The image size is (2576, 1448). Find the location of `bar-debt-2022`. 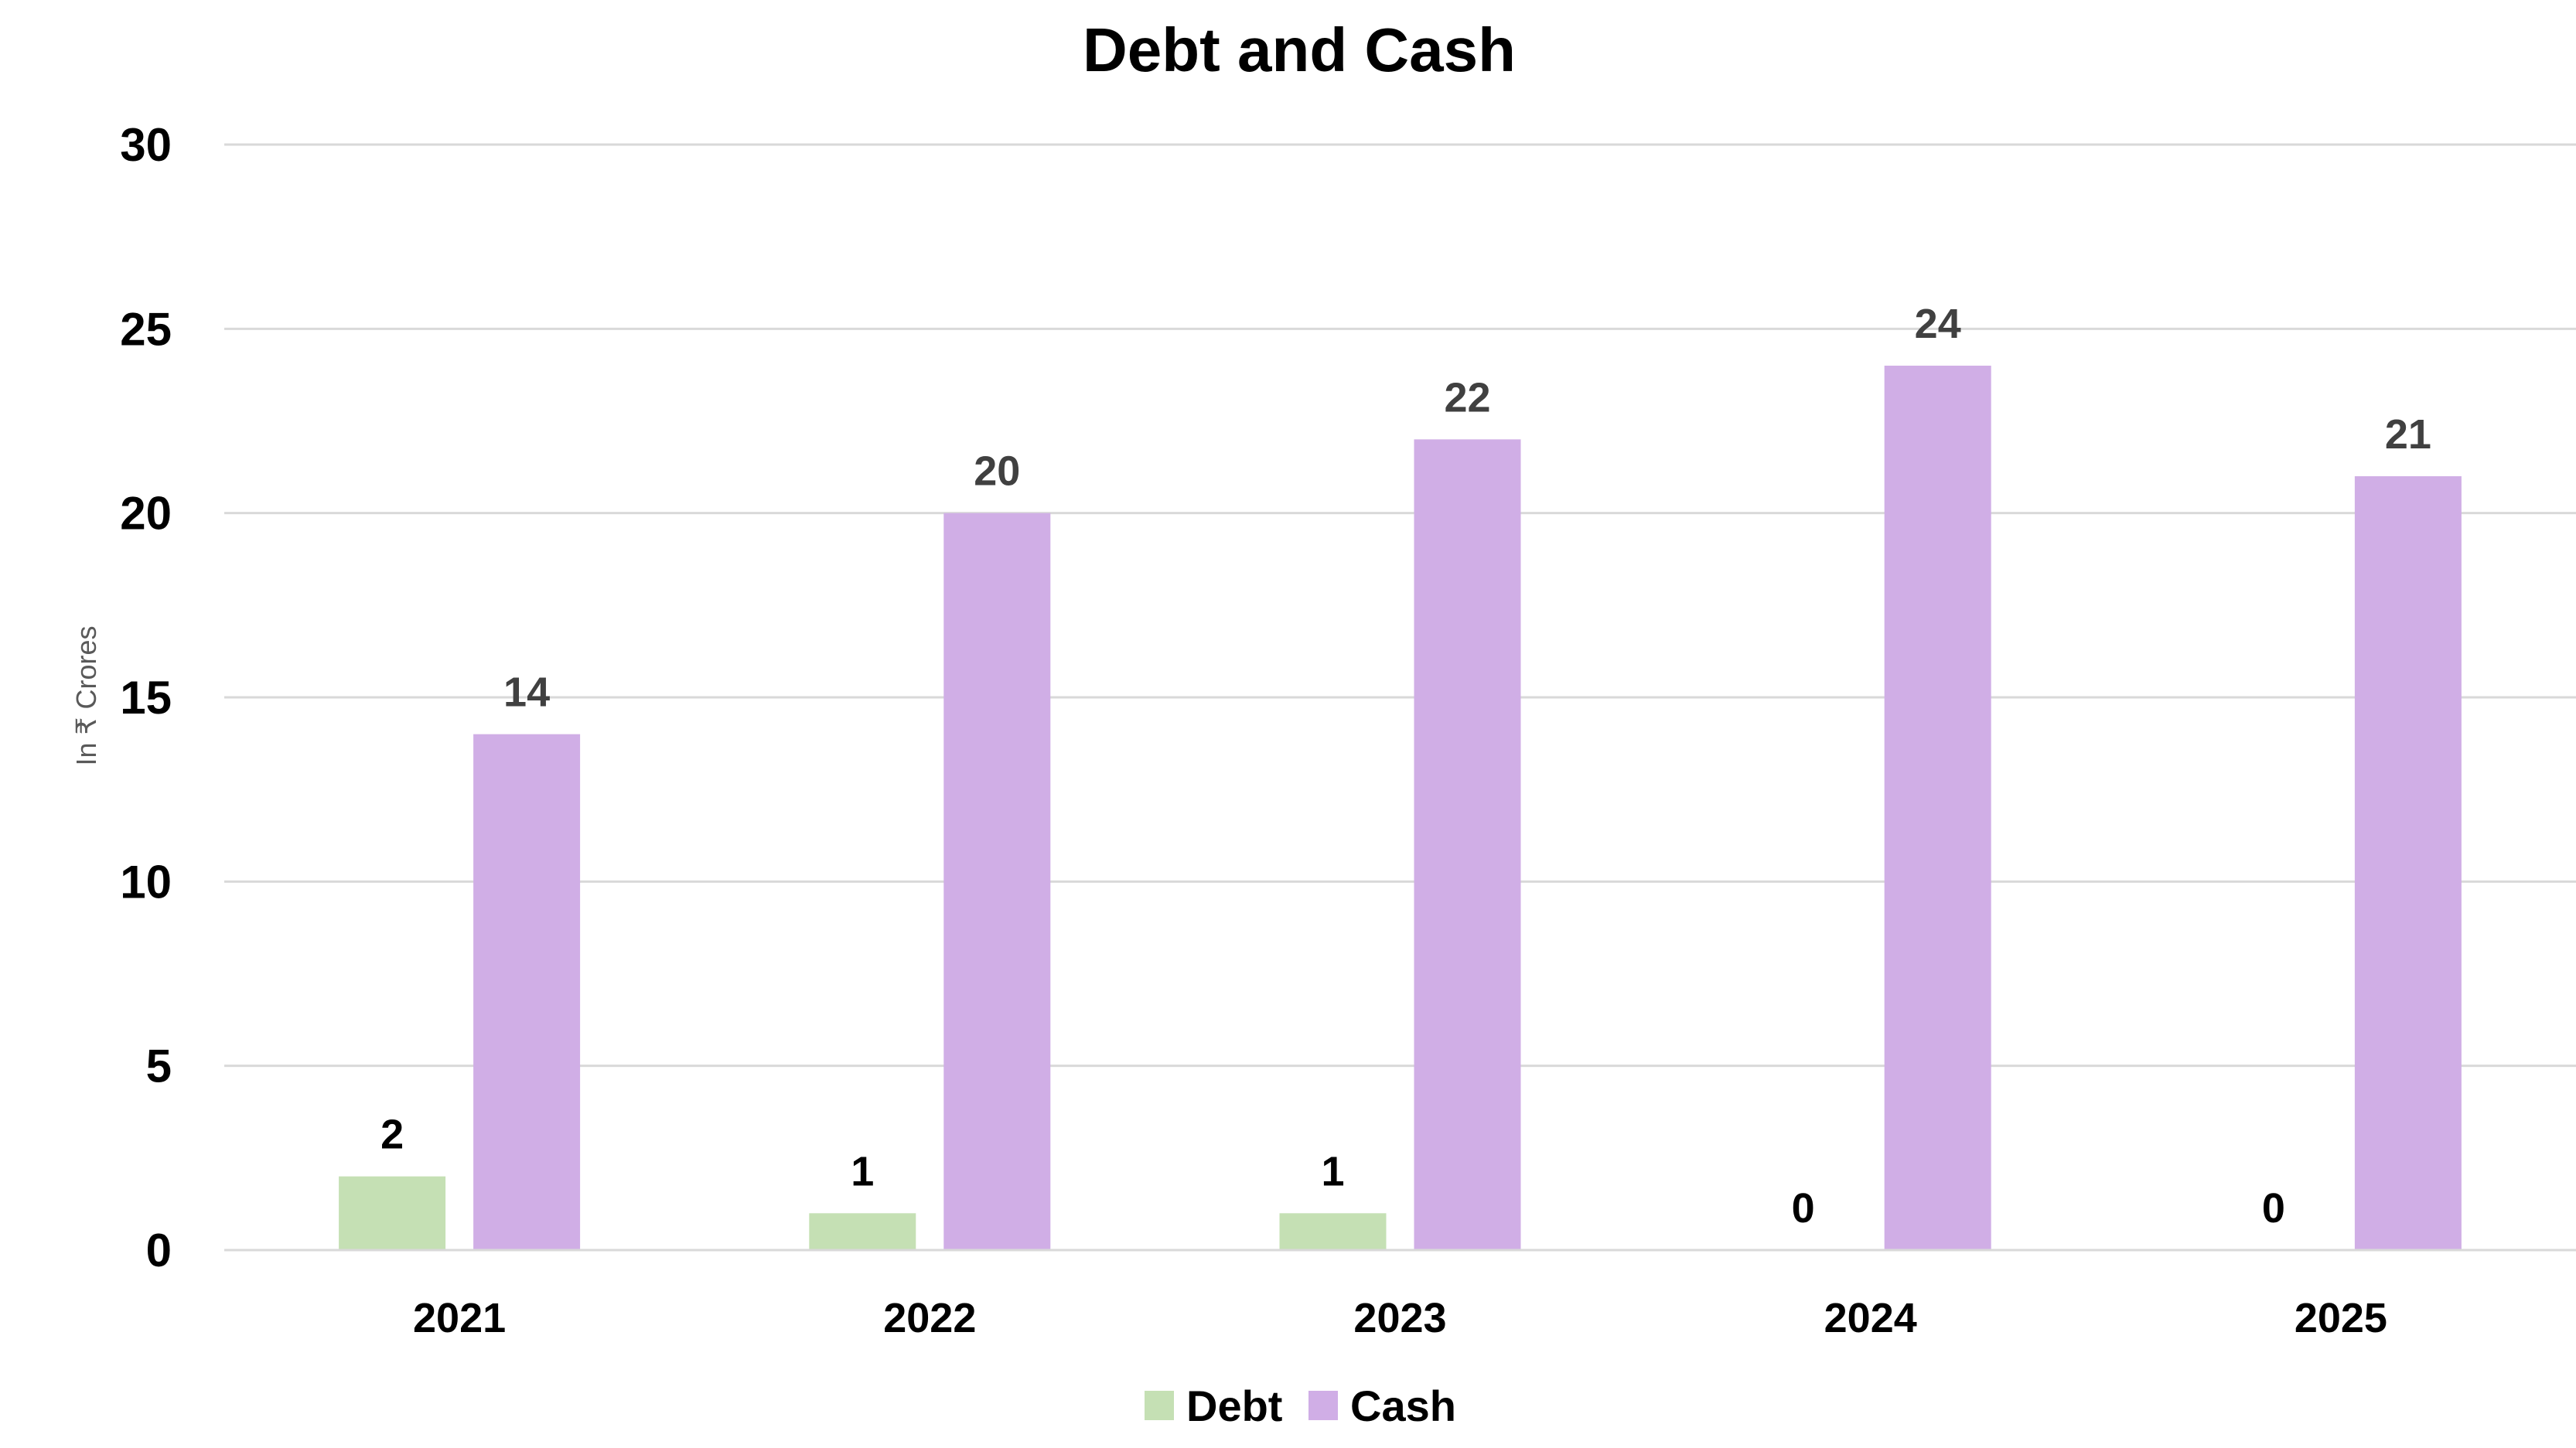

bar-debt-2022 is located at coordinates (863, 1231).